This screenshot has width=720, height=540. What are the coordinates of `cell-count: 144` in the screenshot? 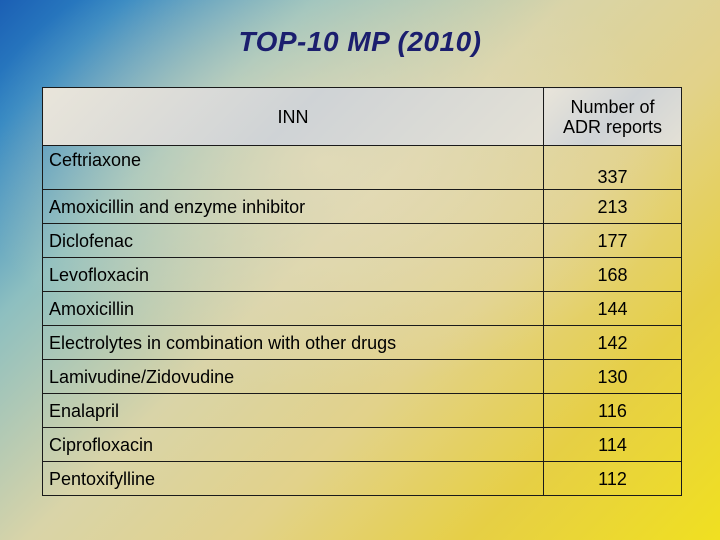 It's located at (612, 308).